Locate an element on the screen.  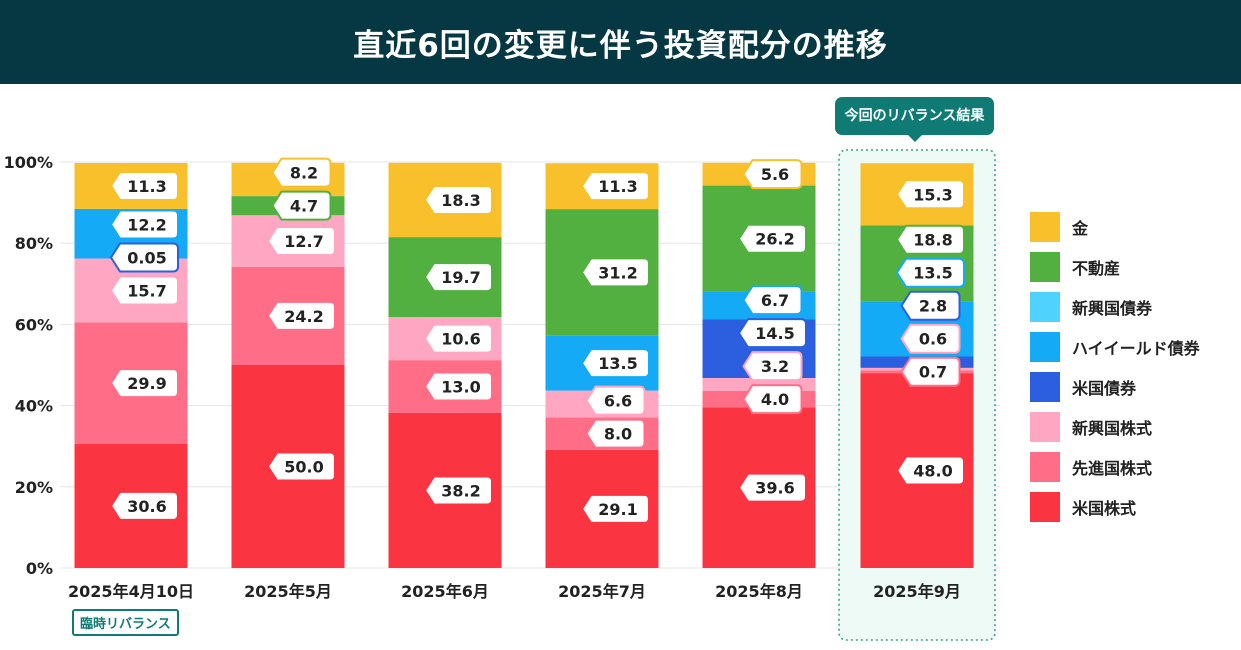
bar-label: 15.7 is located at coordinates (144, 290).